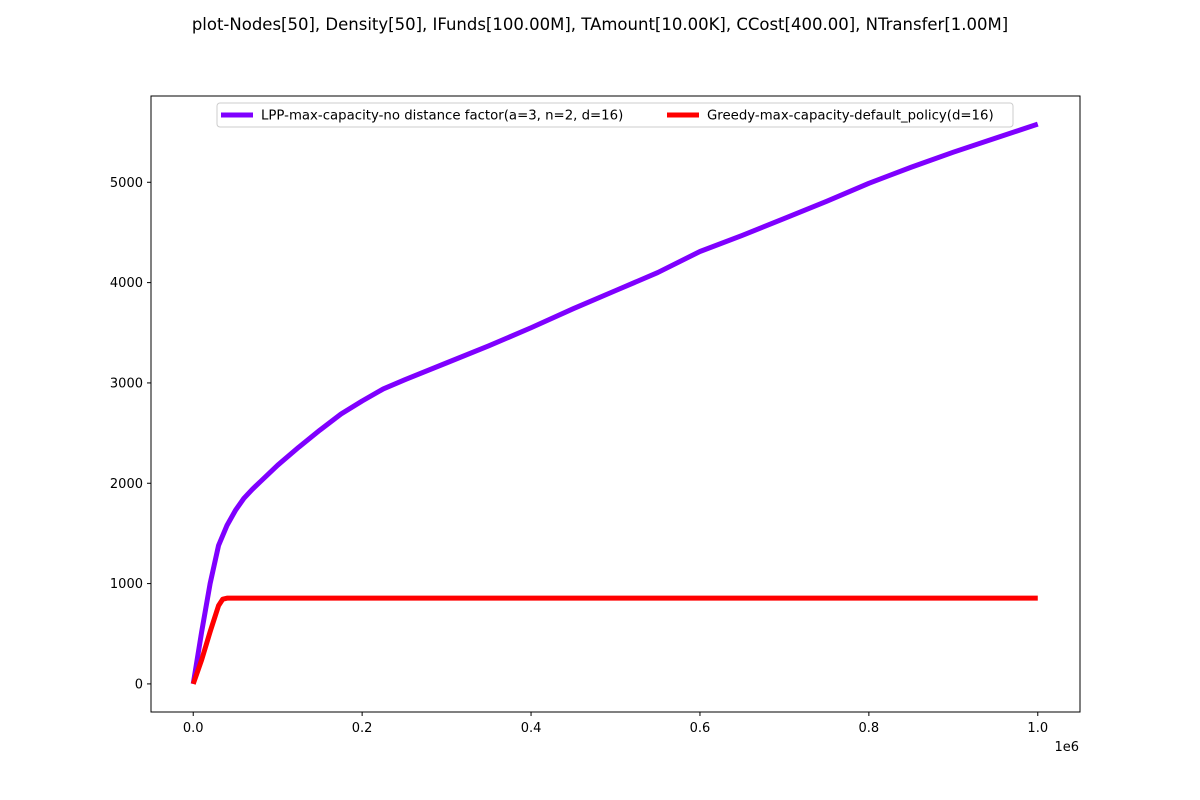 The width and height of the screenshot is (1200, 800). Describe the element at coordinates (130, 434) in the screenshot. I see `y-axis: 0 1000 2000 3000 4000 5000` at that location.